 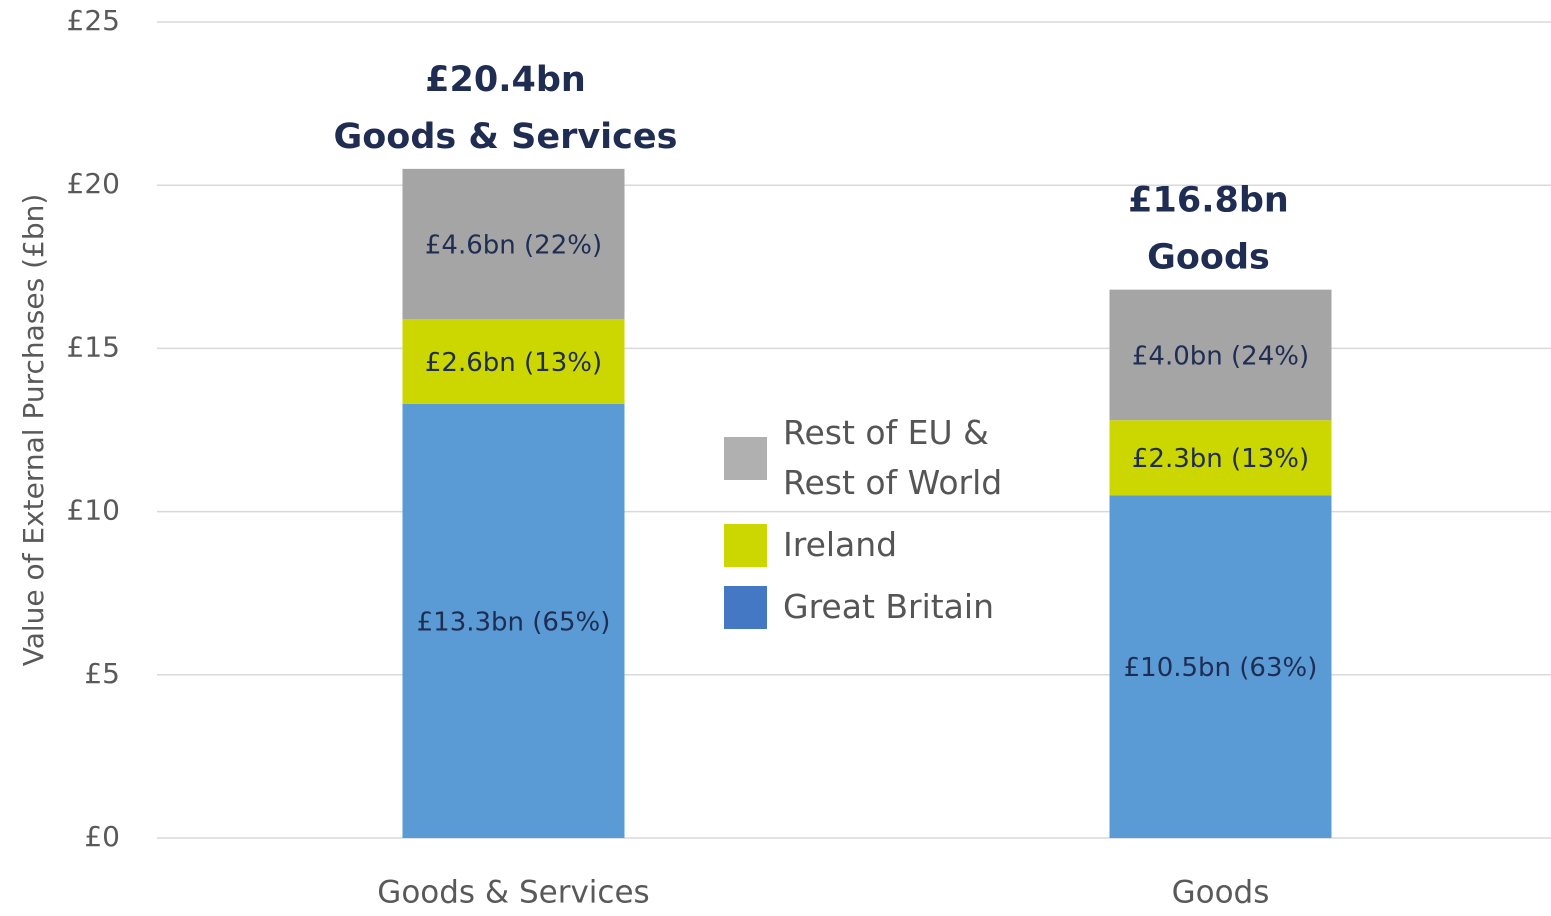 What do you see at coordinates (1208, 258) in the screenshot?
I see `total-annotation: Goods` at bounding box center [1208, 258].